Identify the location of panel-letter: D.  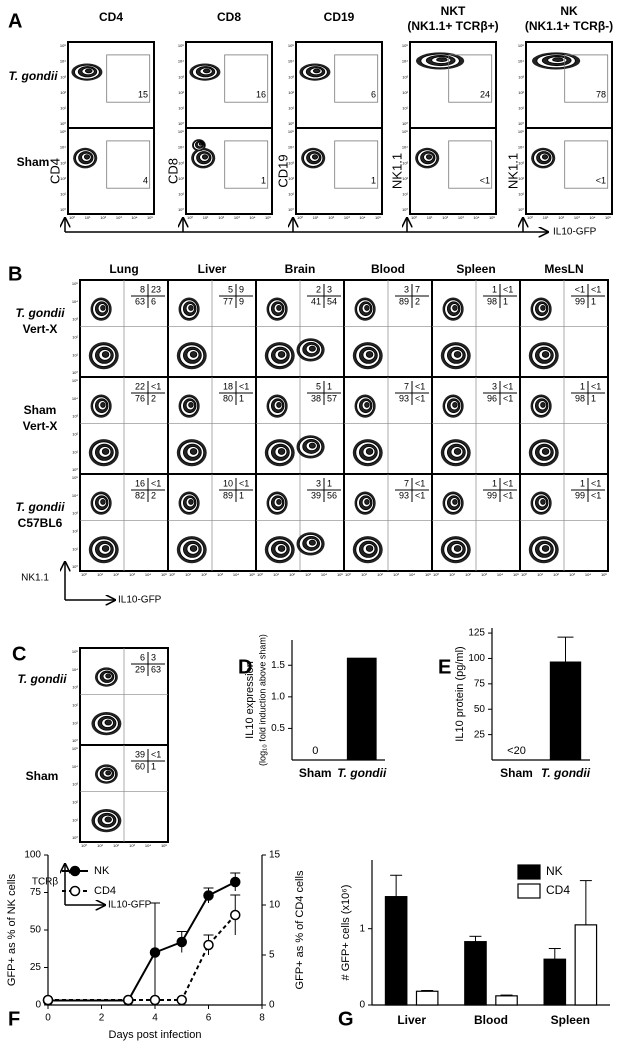
(245, 667).